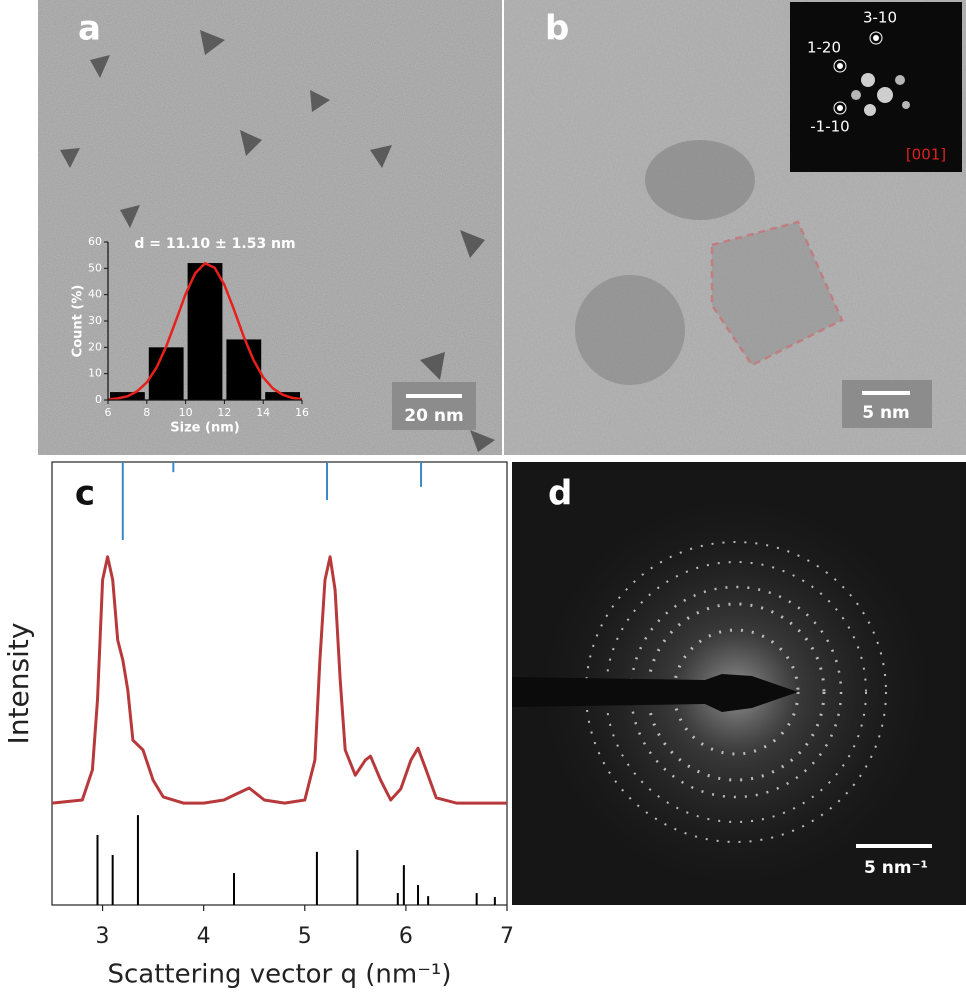  I want to click on fit-curve, so click(205, 331).